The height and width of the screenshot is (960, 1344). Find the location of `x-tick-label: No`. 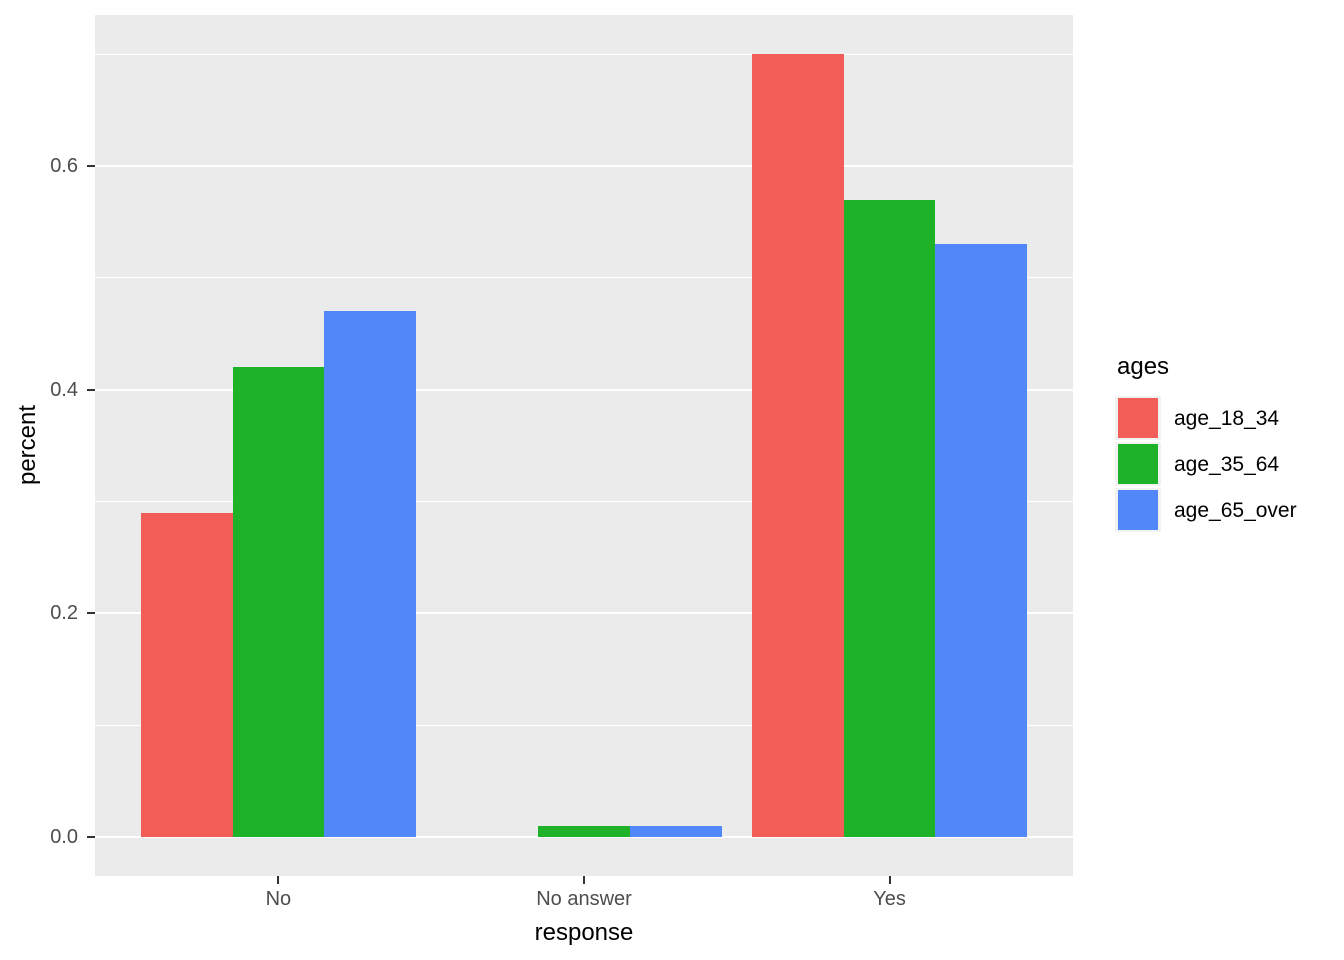

x-tick-label: No is located at coordinates (278, 899).